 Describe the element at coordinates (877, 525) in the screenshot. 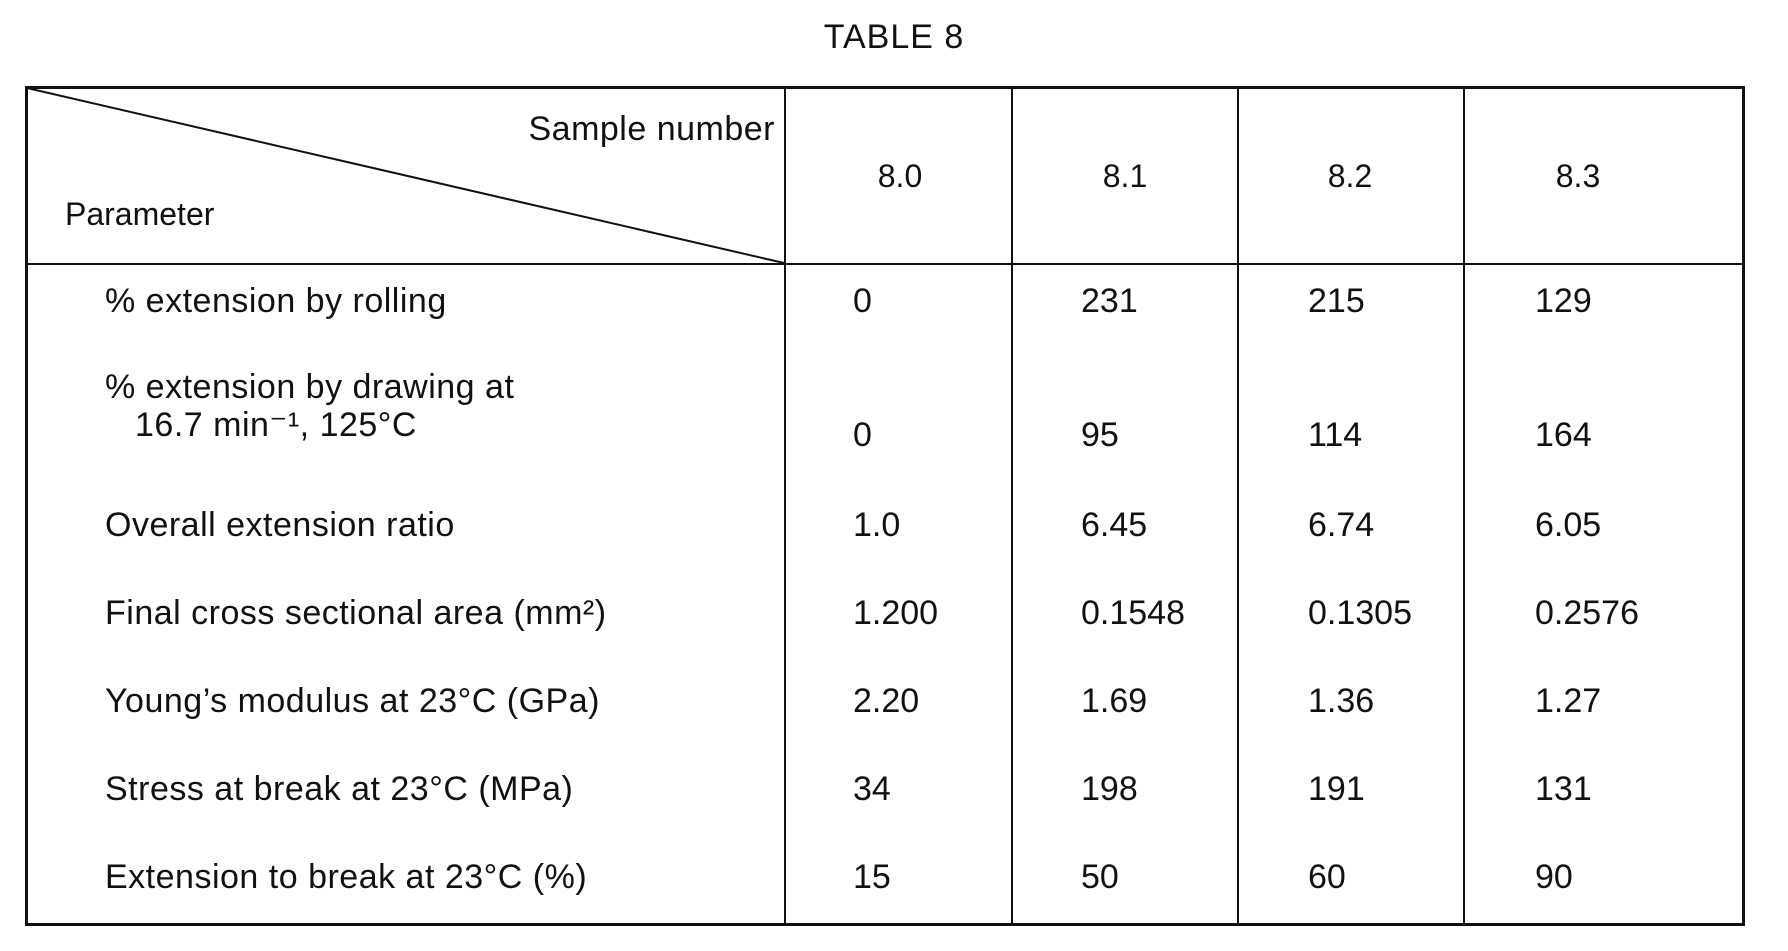

I see `table-cell: 1.0` at that location.